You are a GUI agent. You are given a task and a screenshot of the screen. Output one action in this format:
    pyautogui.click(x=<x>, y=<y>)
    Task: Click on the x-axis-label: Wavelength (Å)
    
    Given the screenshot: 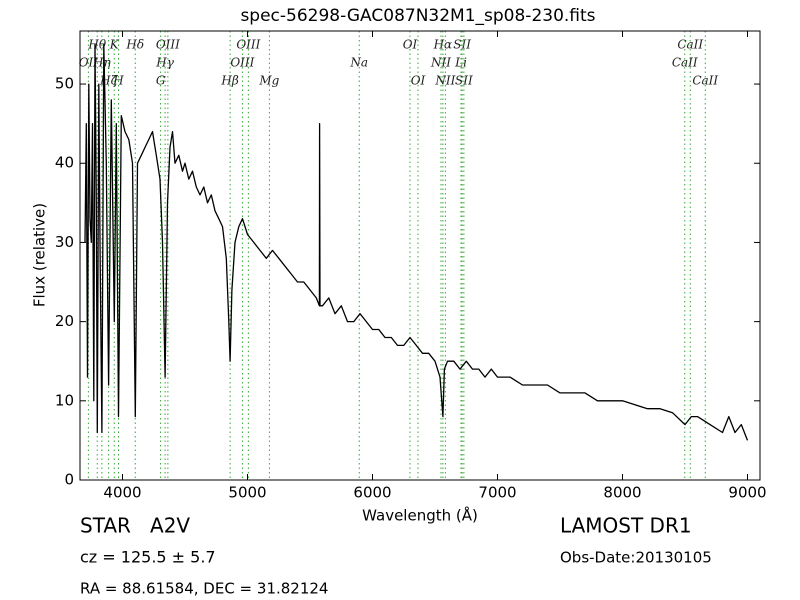 What is the action you would take?
    pyautogui.click(x=420, y=515)
    